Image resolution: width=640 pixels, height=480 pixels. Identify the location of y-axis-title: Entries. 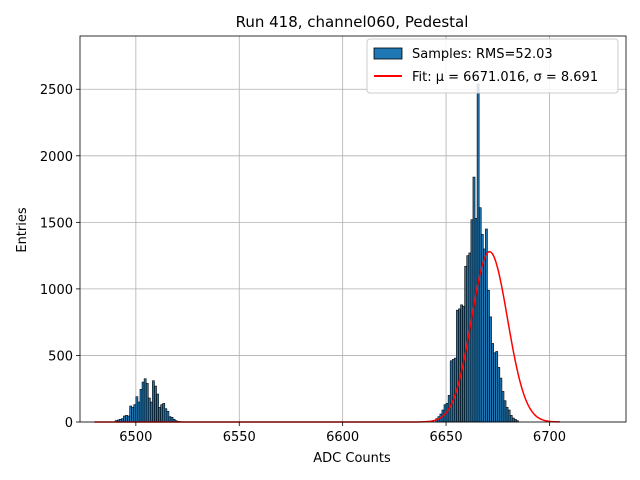
(22, 230).